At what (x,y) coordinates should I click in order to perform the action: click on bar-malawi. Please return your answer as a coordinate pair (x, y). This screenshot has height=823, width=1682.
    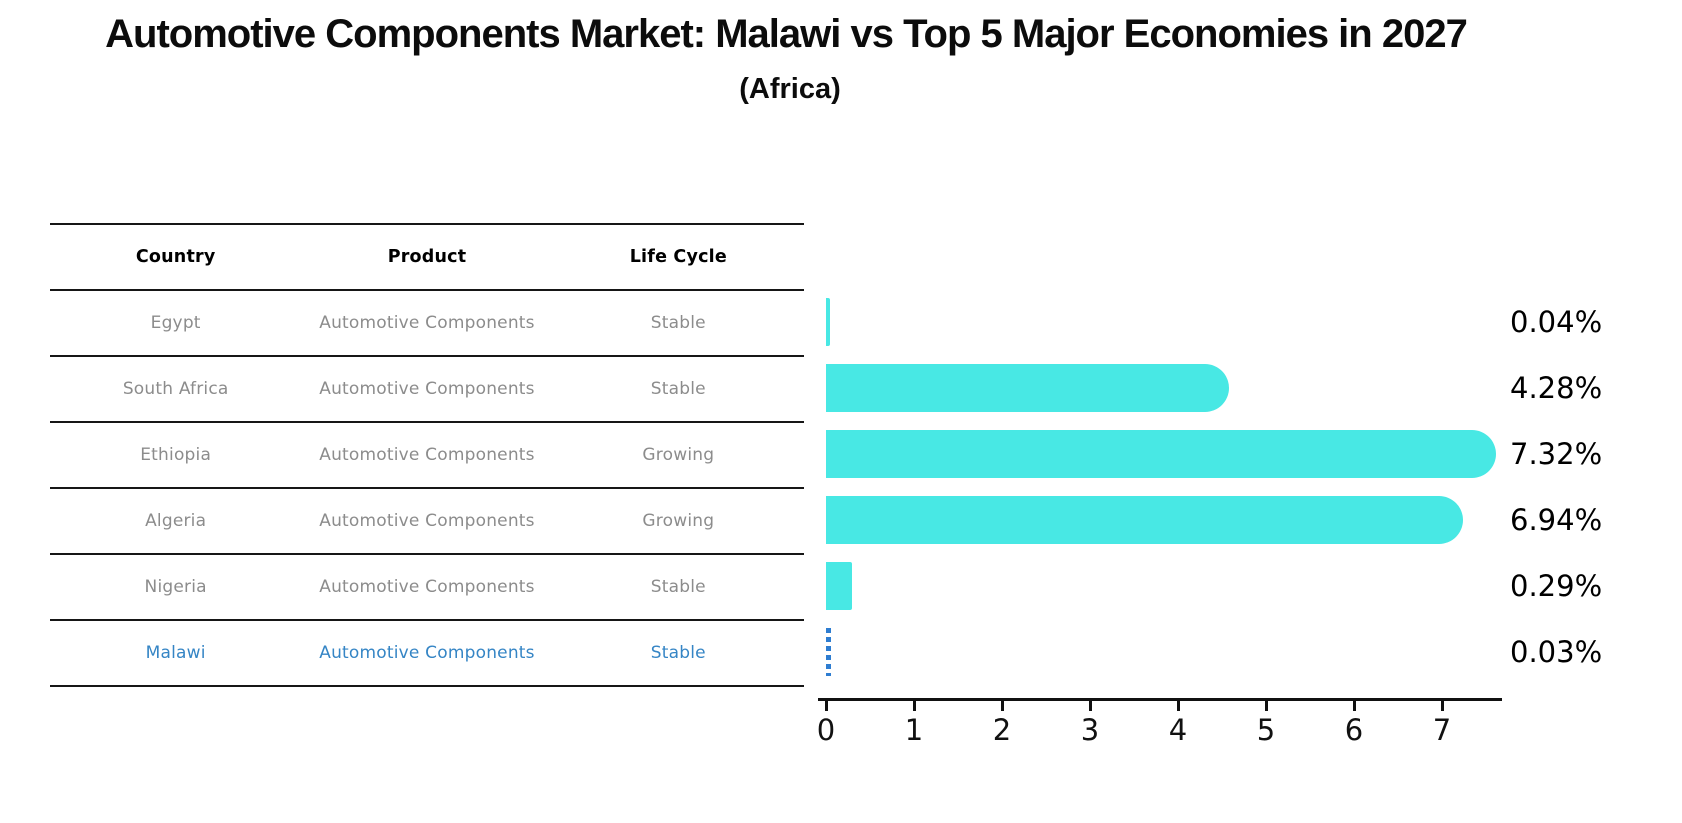
    Looking at the image, I should click on (828, 652).